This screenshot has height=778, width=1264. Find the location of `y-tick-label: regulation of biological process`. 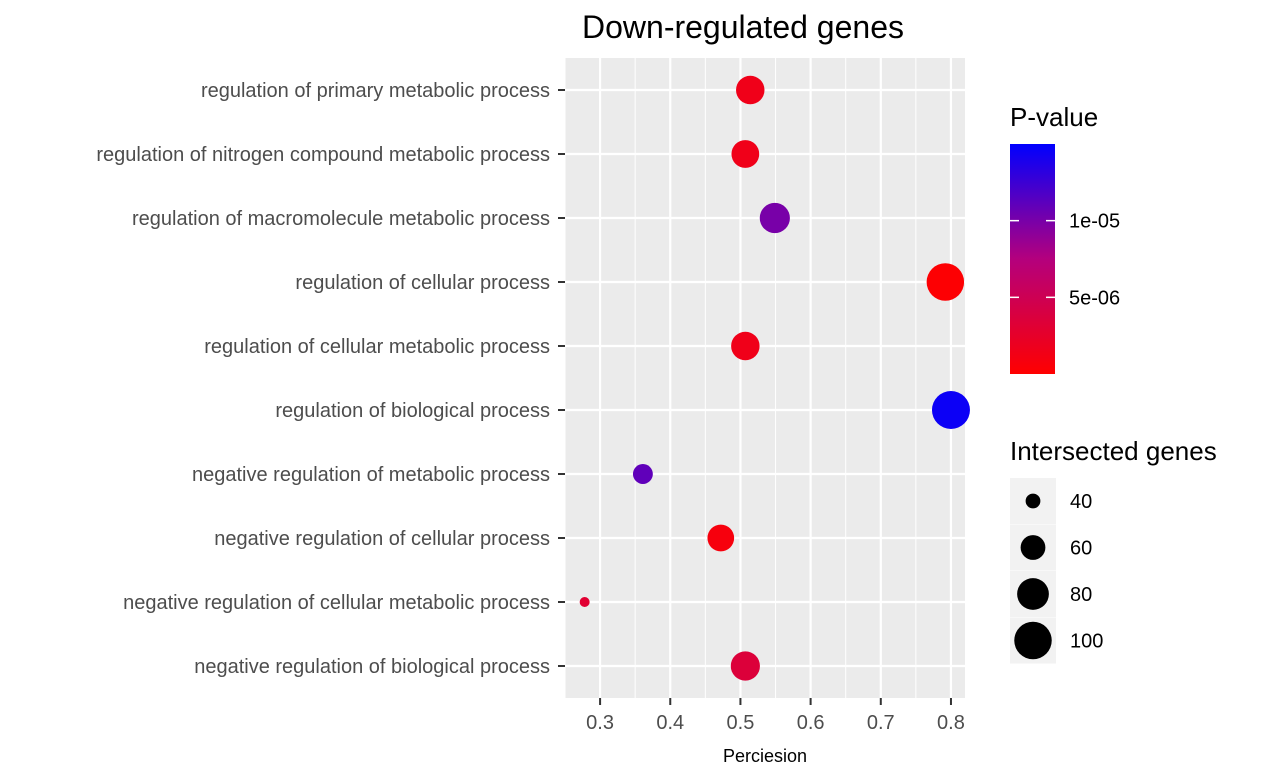

y-tick-label: regulation of biological process is located at coordinates (412, 411).